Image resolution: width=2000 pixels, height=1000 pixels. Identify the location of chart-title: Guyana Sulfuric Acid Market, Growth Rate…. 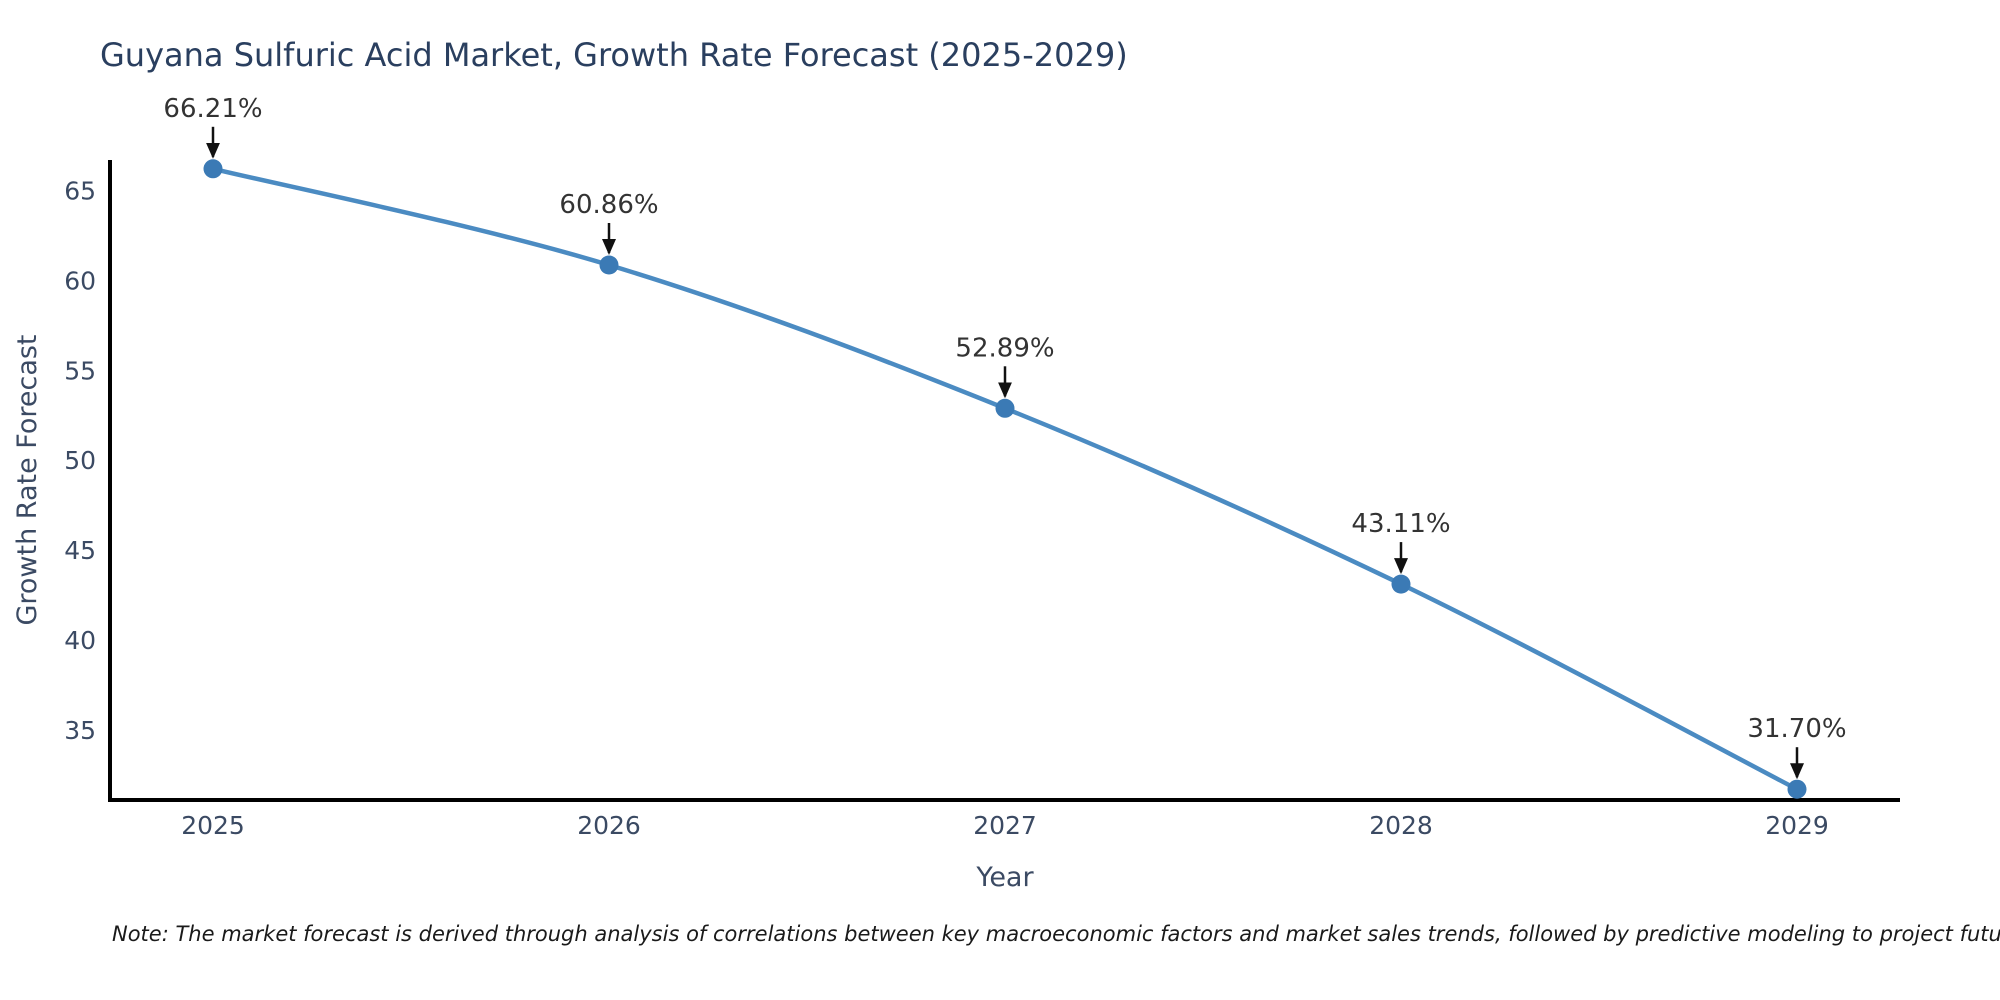
(614, 55).